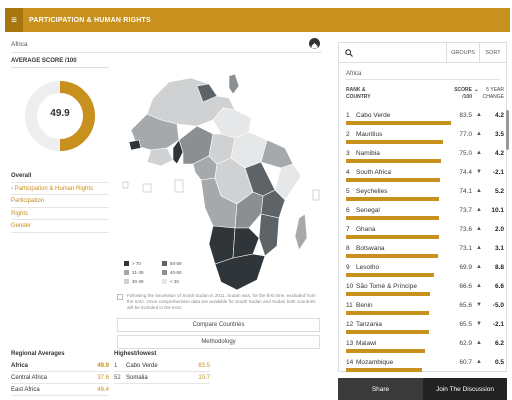  I want to click on row-country: Botswana, so click(370, 248).